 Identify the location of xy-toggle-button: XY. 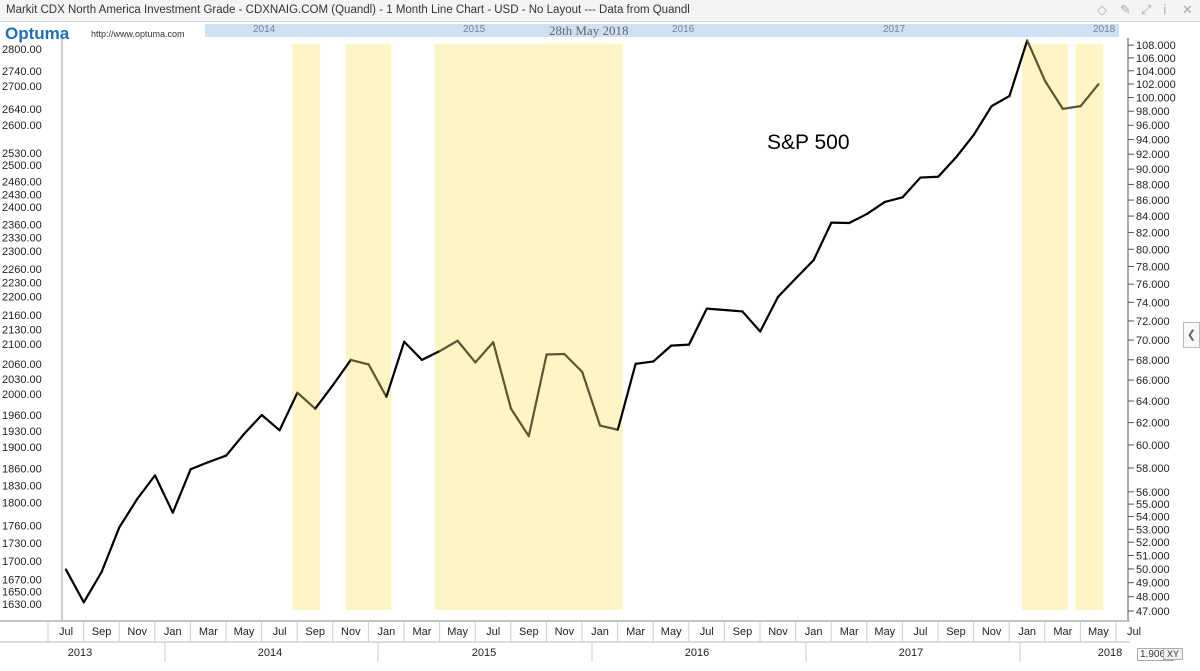
(1173, 654).